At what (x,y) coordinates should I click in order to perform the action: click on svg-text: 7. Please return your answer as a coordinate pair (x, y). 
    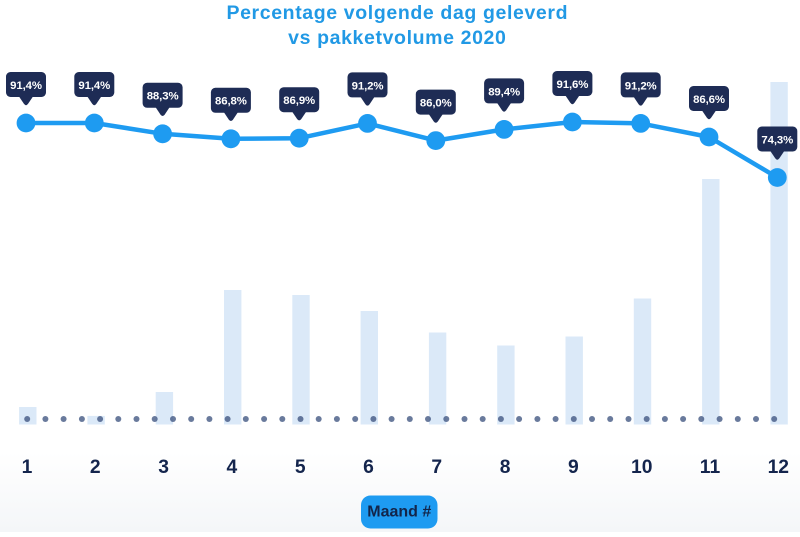
    Looking at the image, I should click on (436, 467).